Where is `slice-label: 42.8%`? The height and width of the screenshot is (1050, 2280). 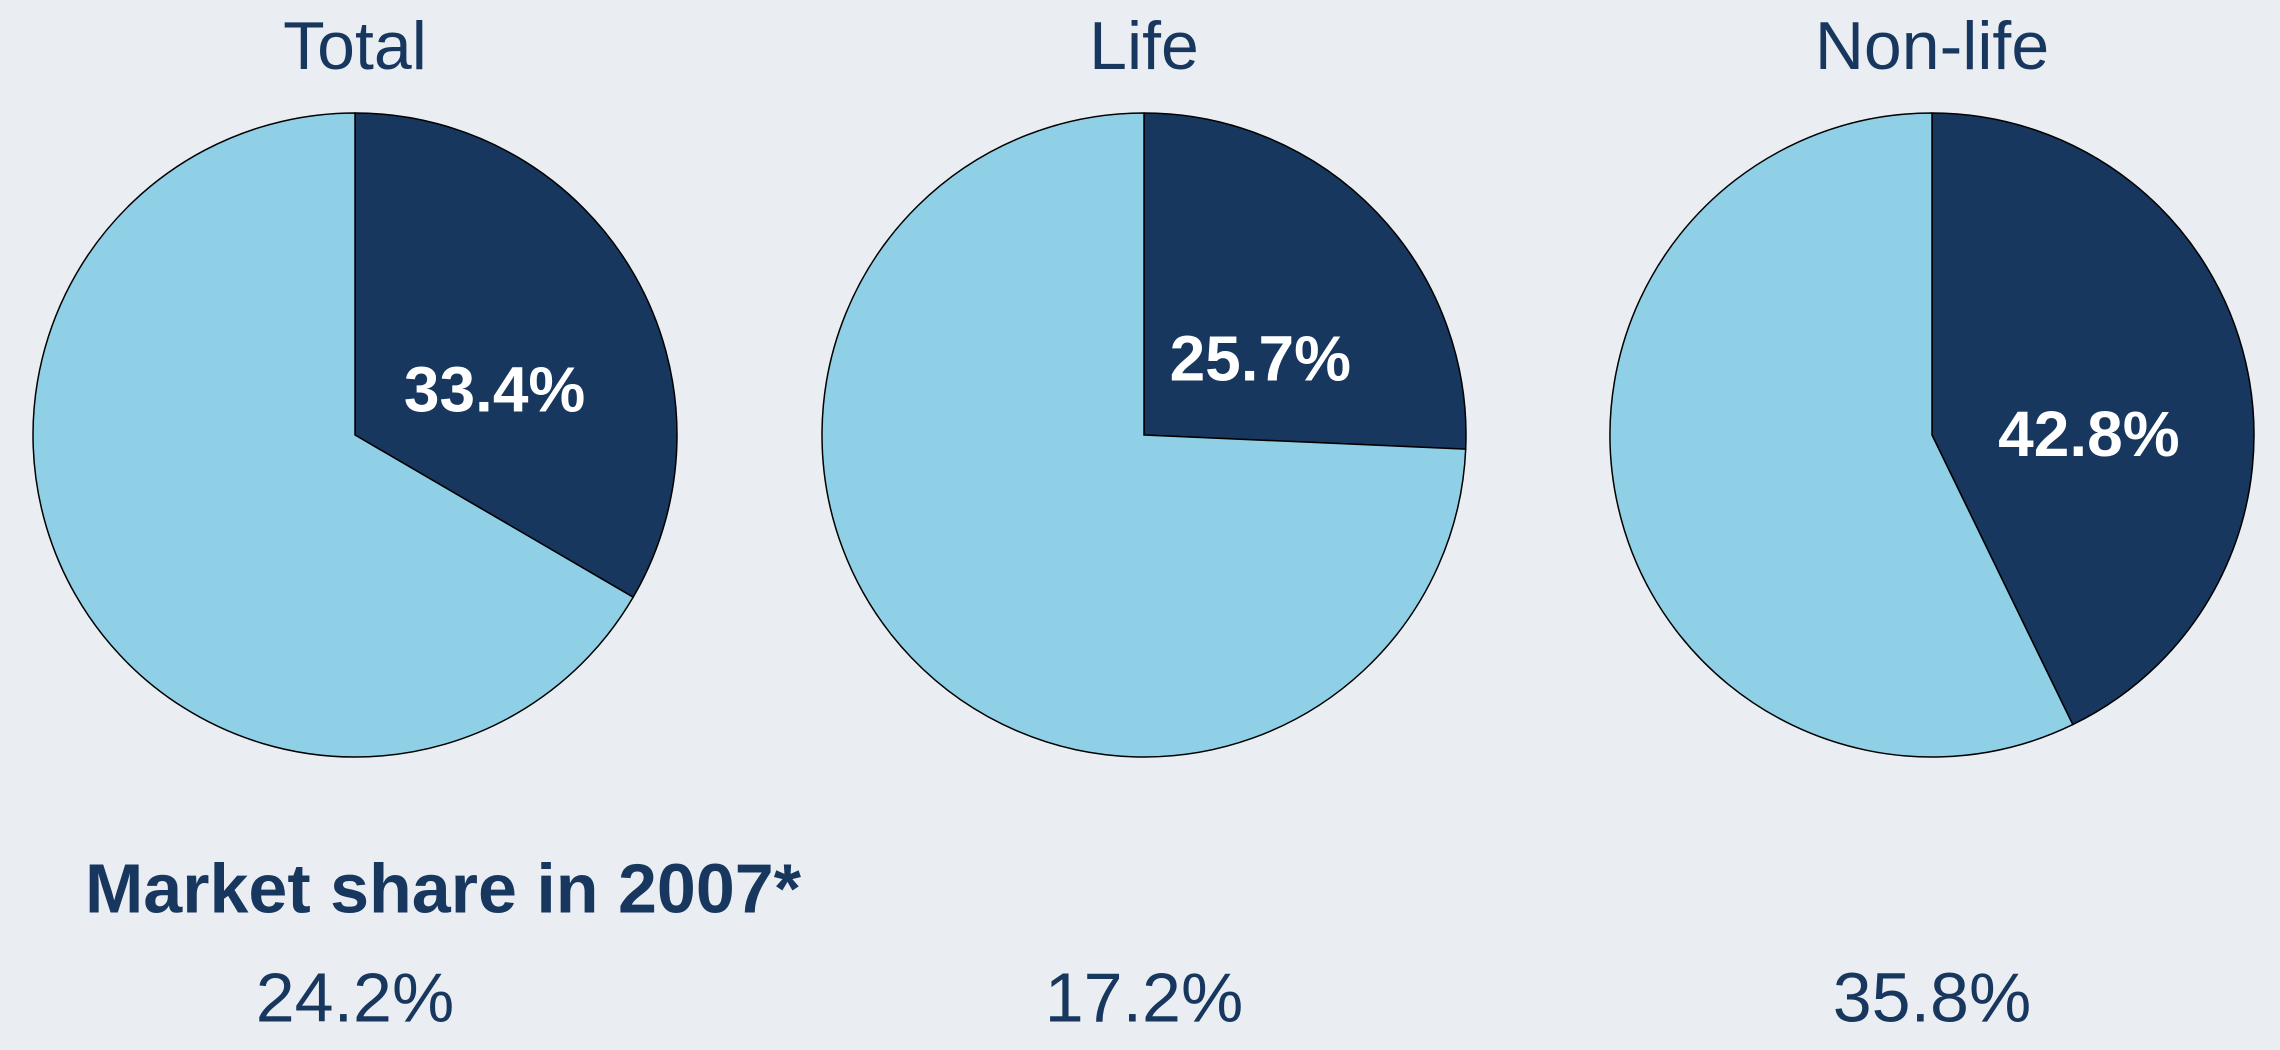 slice-label: 42.8% is located at coordinates (2088, 434).